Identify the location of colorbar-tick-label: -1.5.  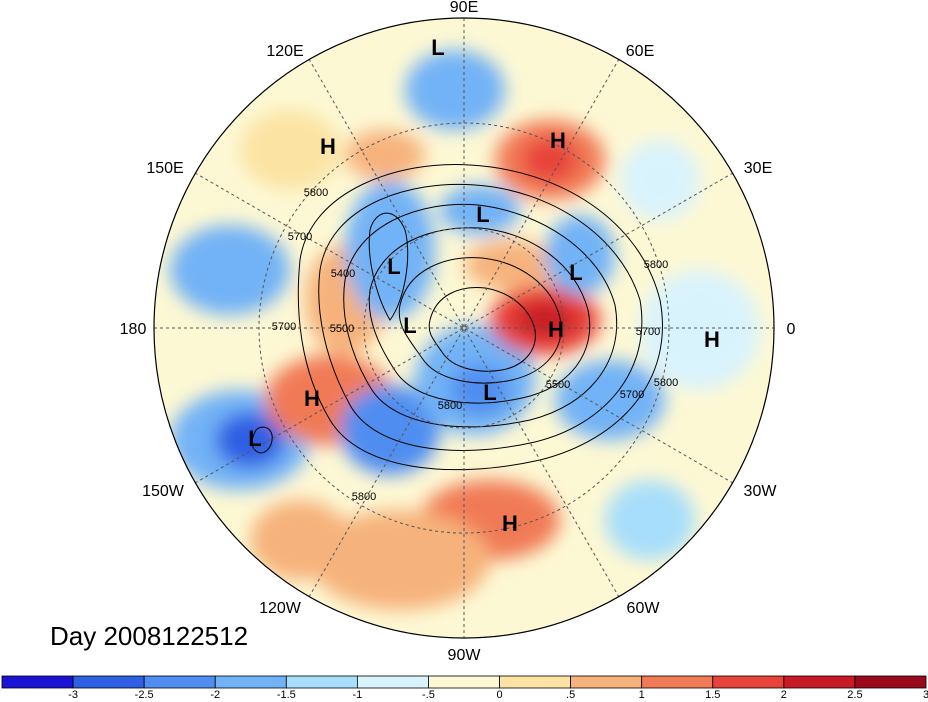
(286, 695).